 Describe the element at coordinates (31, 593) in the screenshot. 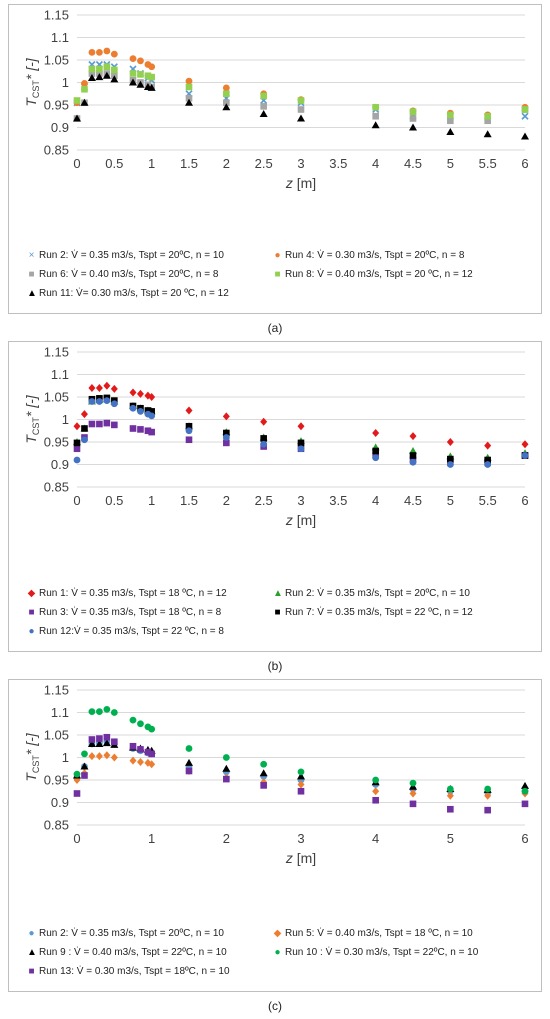

I see `diamond-marker-icon: ◆` at that location.